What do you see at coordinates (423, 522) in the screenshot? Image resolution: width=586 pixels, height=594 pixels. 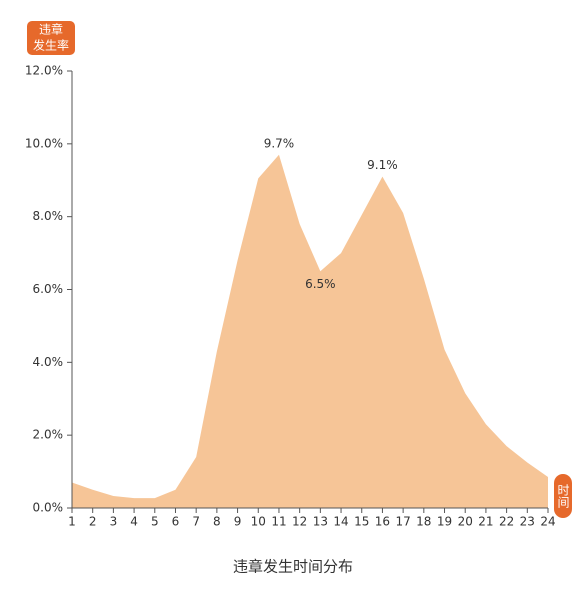 I see `x-tick-label: 18` at bounding box center [423, 522].